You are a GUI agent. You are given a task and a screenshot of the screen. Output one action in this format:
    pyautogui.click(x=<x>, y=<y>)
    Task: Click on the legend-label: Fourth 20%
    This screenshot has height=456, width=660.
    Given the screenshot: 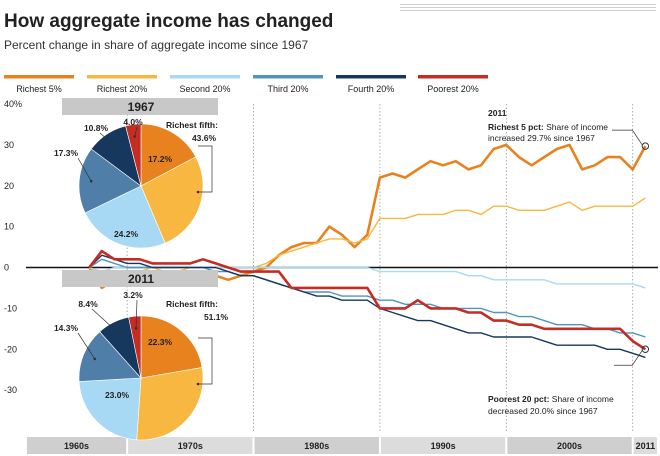 What is the action you would take?
    pyautogui.click(x=371, y=89)
    